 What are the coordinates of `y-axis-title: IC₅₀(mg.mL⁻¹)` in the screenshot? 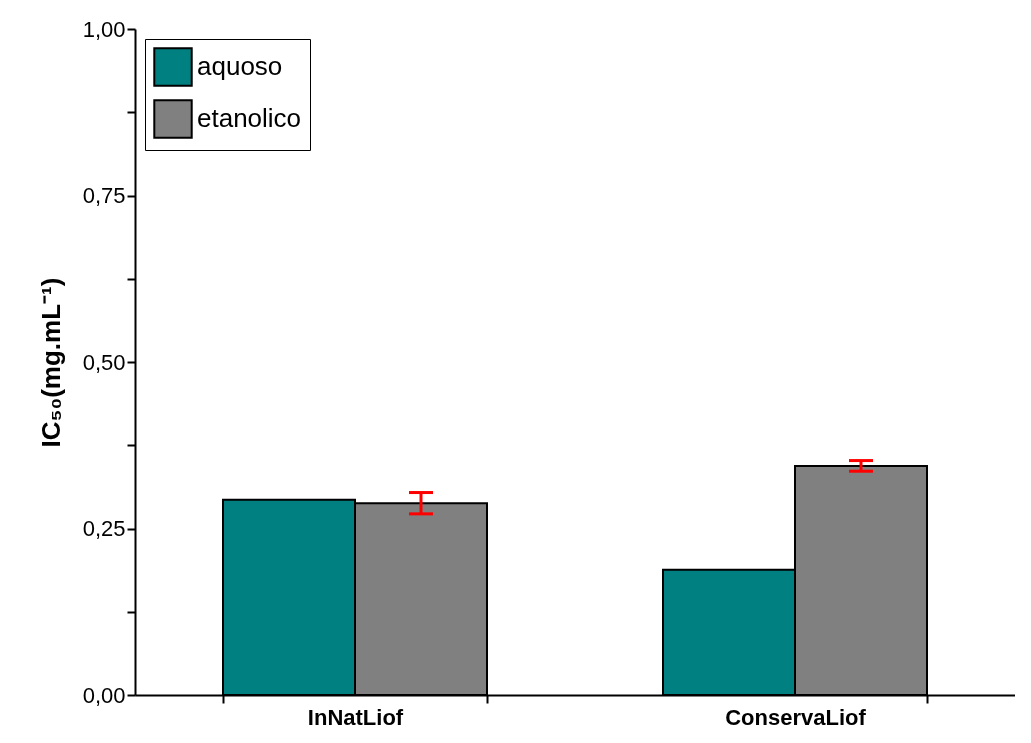 It's located at (50, 362).